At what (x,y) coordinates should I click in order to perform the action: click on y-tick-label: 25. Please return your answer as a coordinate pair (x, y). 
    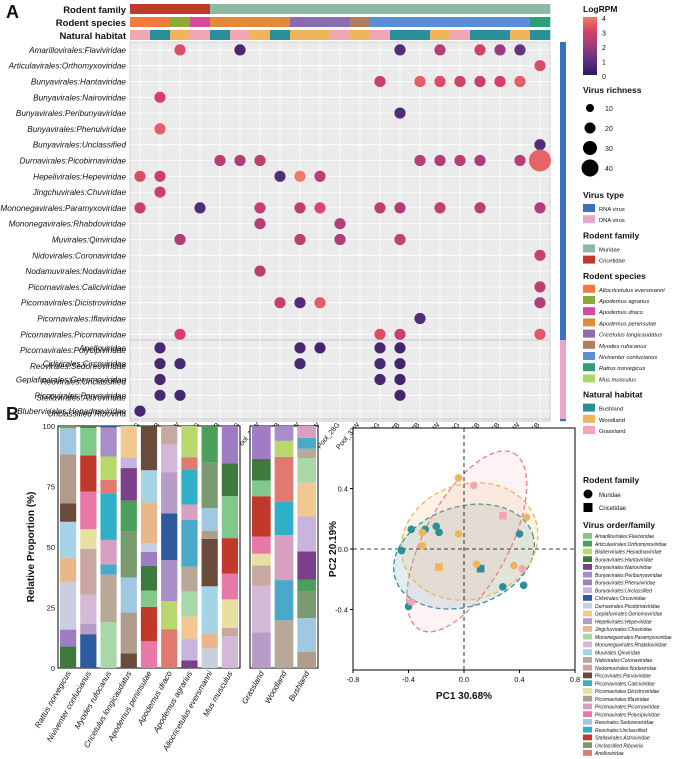
    Looking at the image, I should click on (51, 608).